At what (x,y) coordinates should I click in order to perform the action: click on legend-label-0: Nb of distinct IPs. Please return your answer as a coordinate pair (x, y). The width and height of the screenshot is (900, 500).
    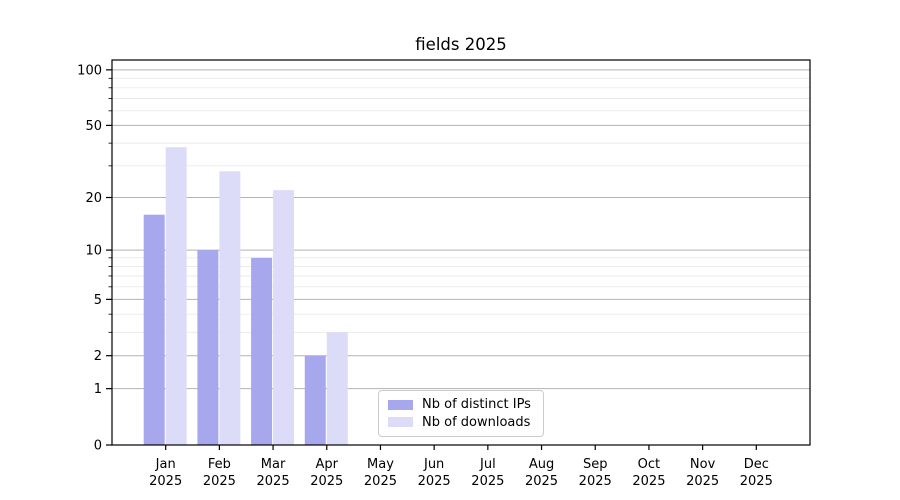
    Looking at the image, I should click on (476, 405).